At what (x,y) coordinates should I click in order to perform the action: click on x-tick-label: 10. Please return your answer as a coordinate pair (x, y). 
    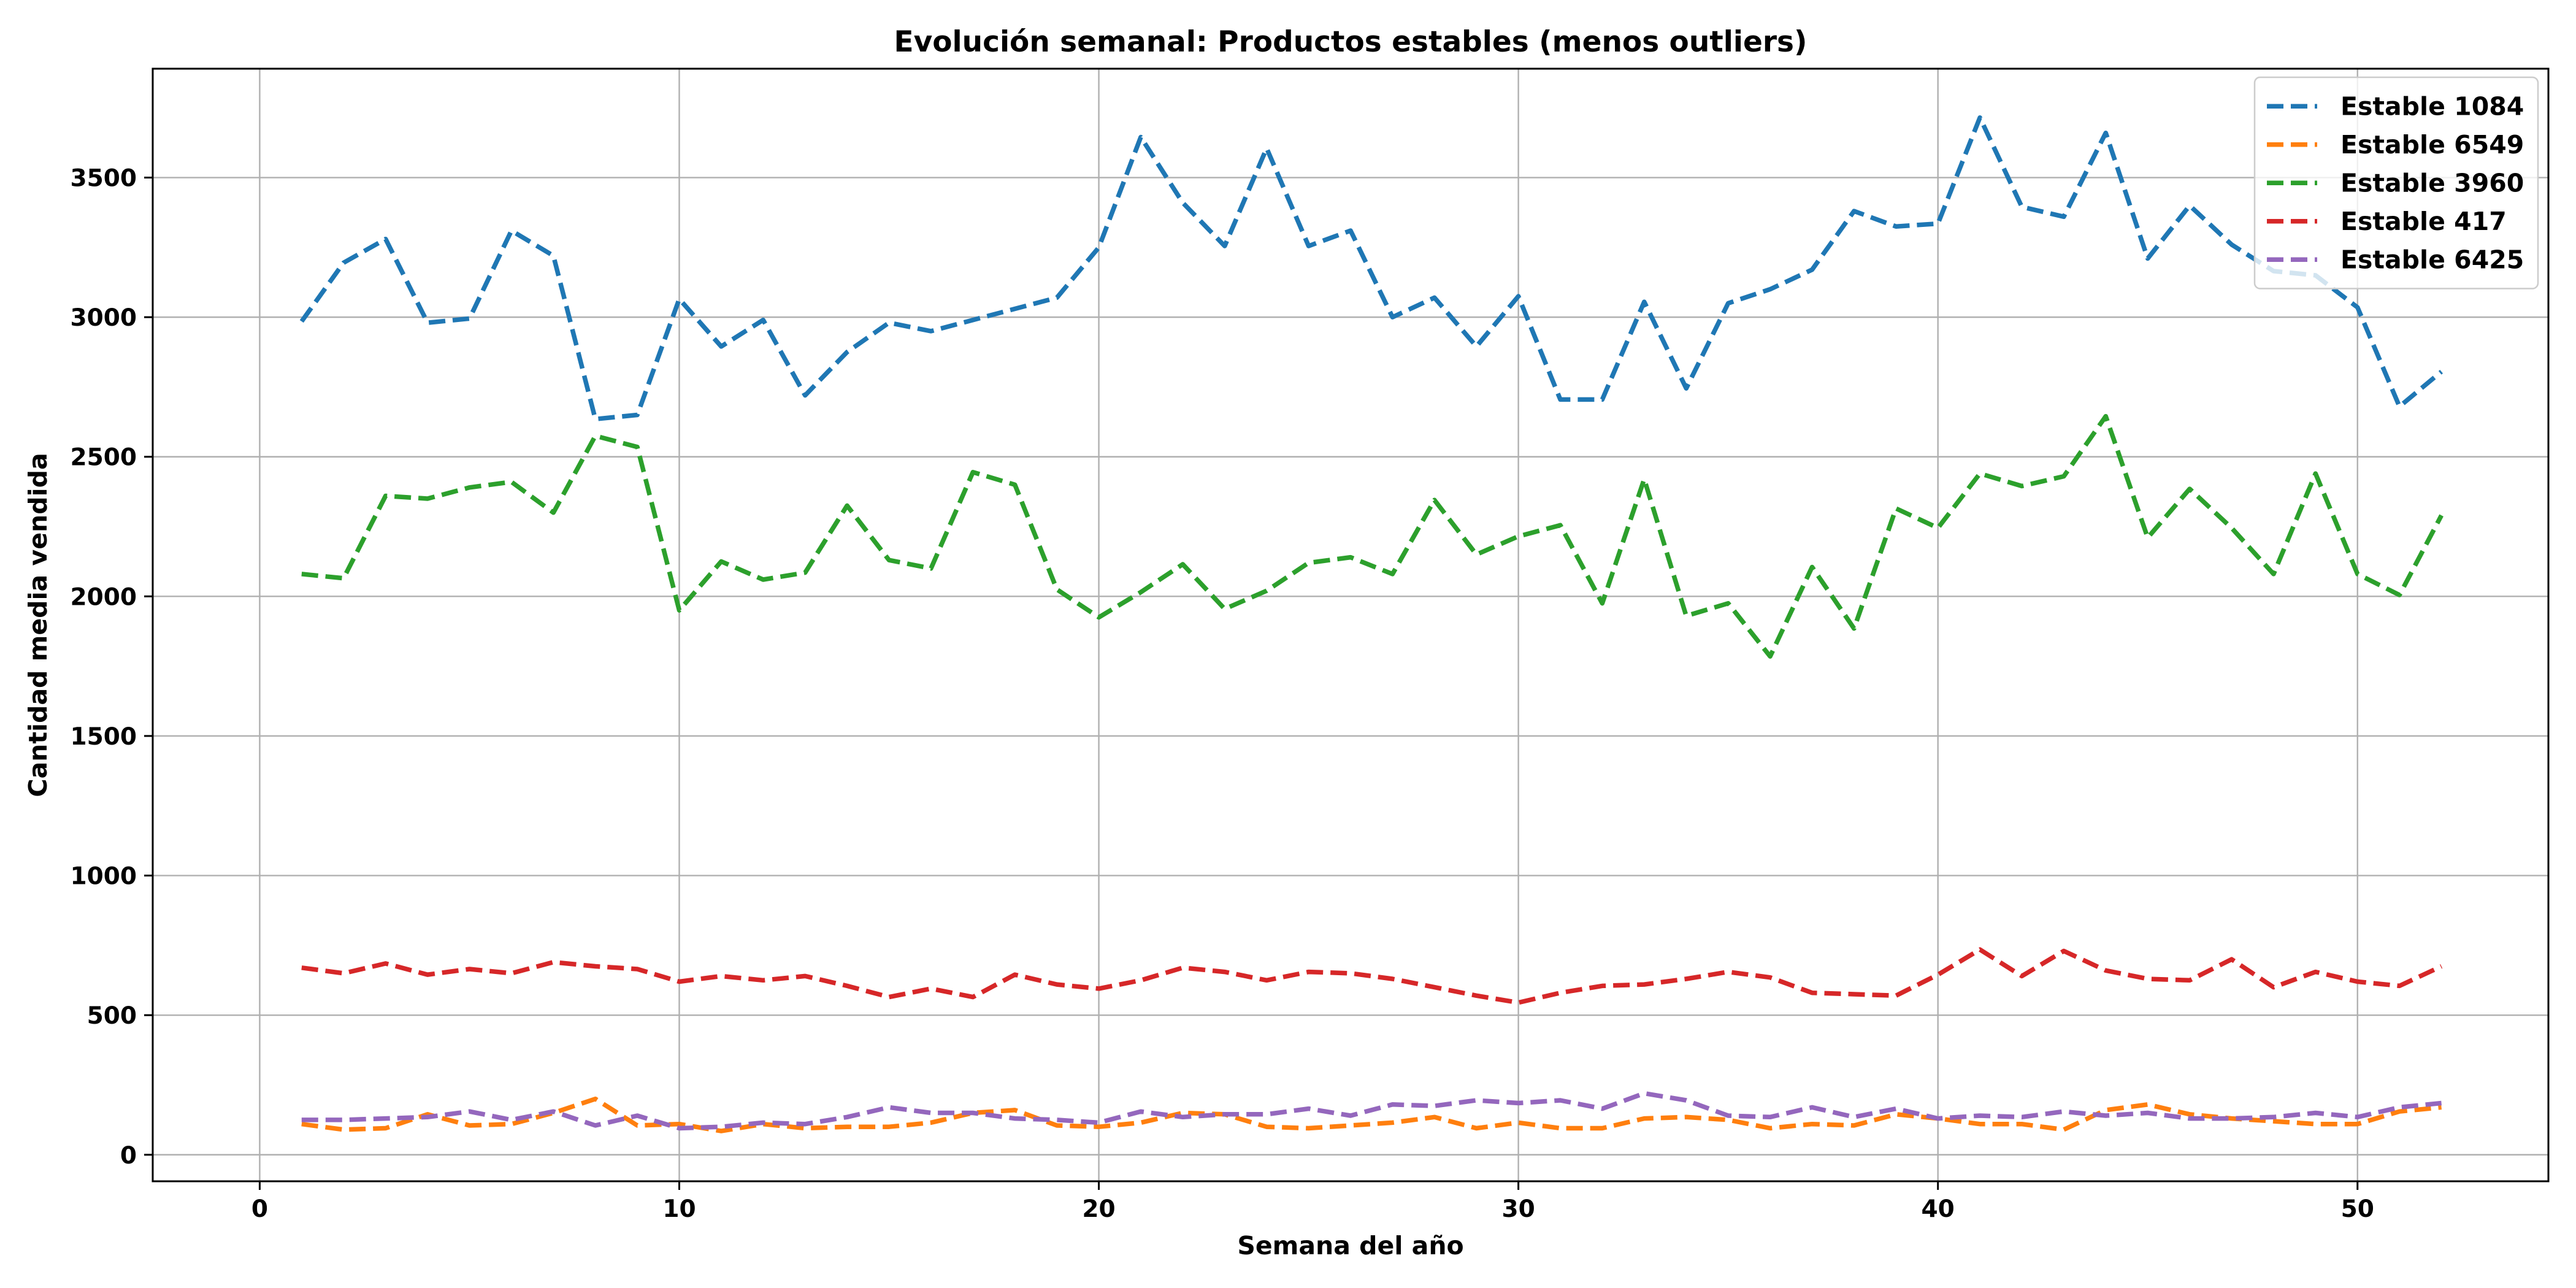
    Looking at the image, I should click on (679, 1209).